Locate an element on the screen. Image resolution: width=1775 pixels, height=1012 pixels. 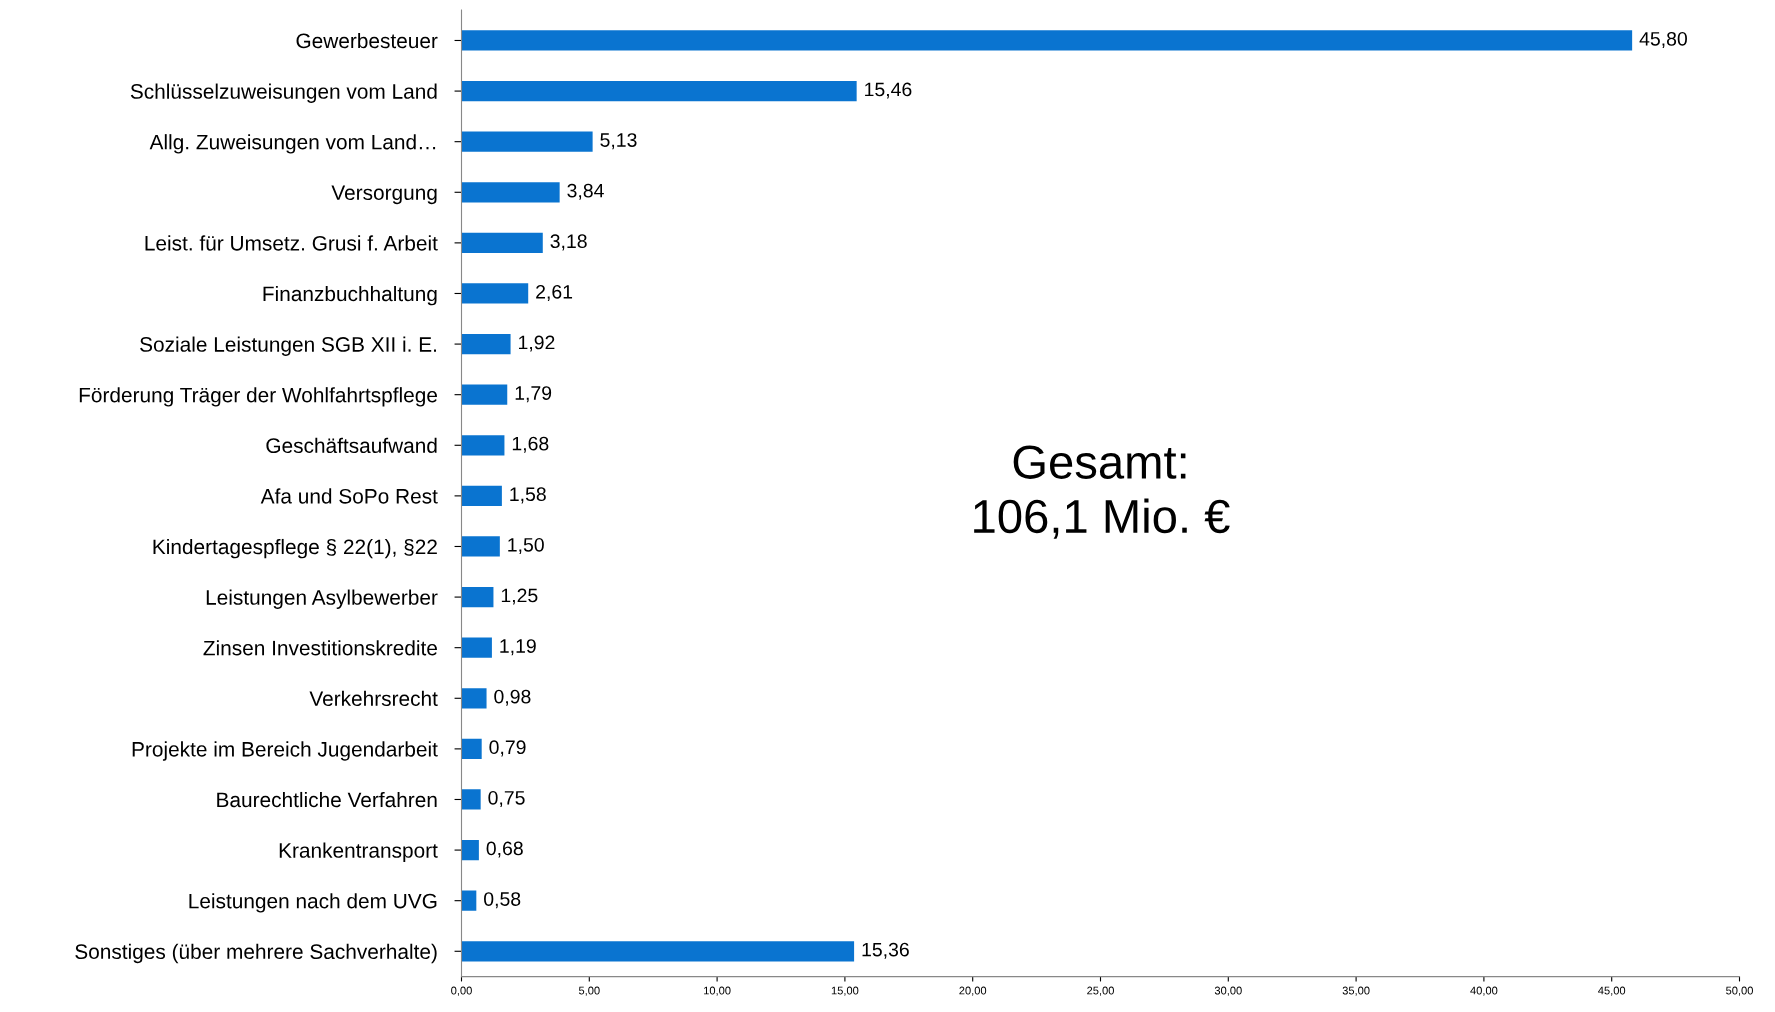
data-label: 1,19 is located at coordinates (518, 647).